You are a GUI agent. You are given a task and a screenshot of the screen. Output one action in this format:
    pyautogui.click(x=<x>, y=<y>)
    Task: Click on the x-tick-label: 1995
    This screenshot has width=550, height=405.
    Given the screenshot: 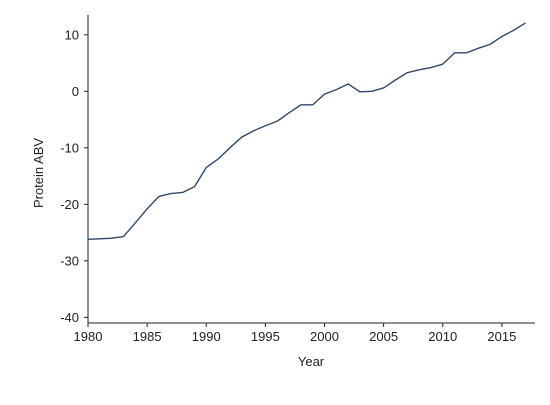 What is the action you would take?
    pyautogui.click(x=265, y=336)
    